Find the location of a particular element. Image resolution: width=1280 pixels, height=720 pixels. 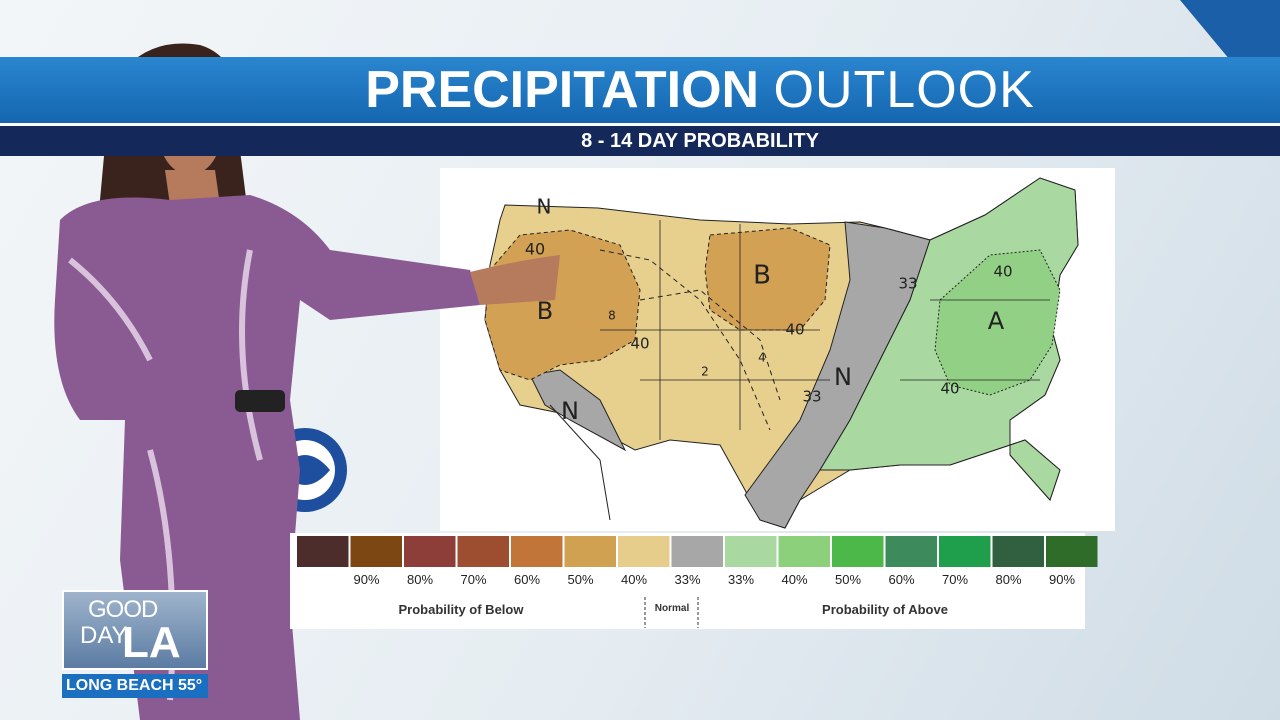

title: PRECIPITATION OUTLOOK is located at coordinates (640, 90).